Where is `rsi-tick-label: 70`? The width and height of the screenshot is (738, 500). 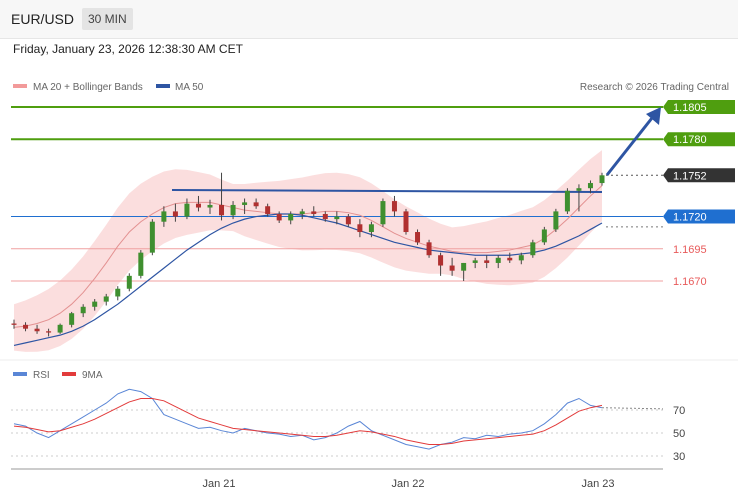 rsi-tick-label: 70 is located at coordinates (679, 411).